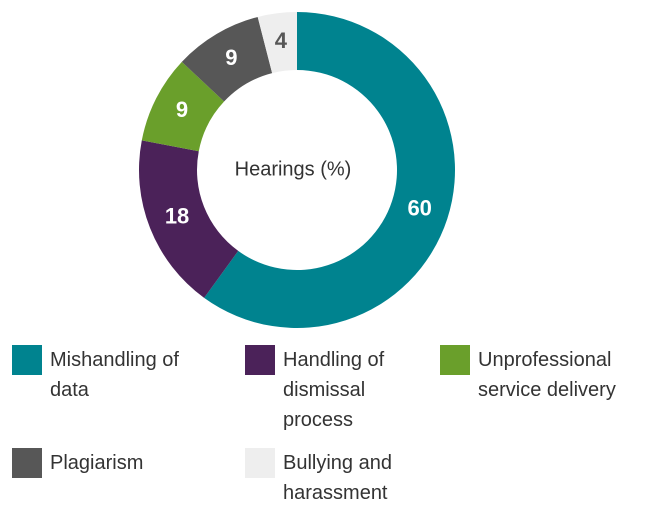 This screenshot has height=506, width=647. I want to click on legend-label: Bullying and harassment, so click(337, 478).